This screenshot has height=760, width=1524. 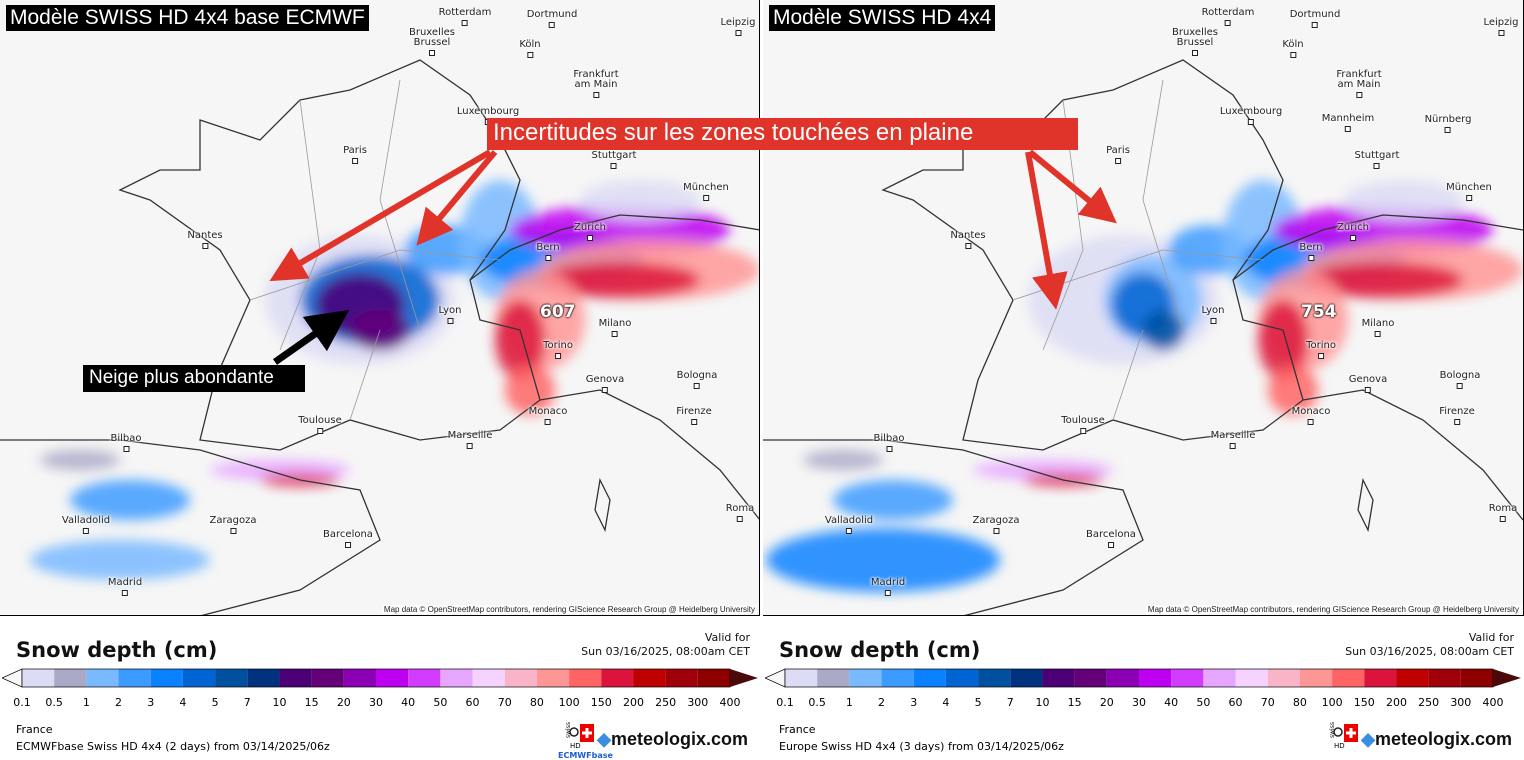 What do you see at coordinates (946, 702) in the screenshot?
I see `scale-tick: 4` at bounding box center [946, 702].